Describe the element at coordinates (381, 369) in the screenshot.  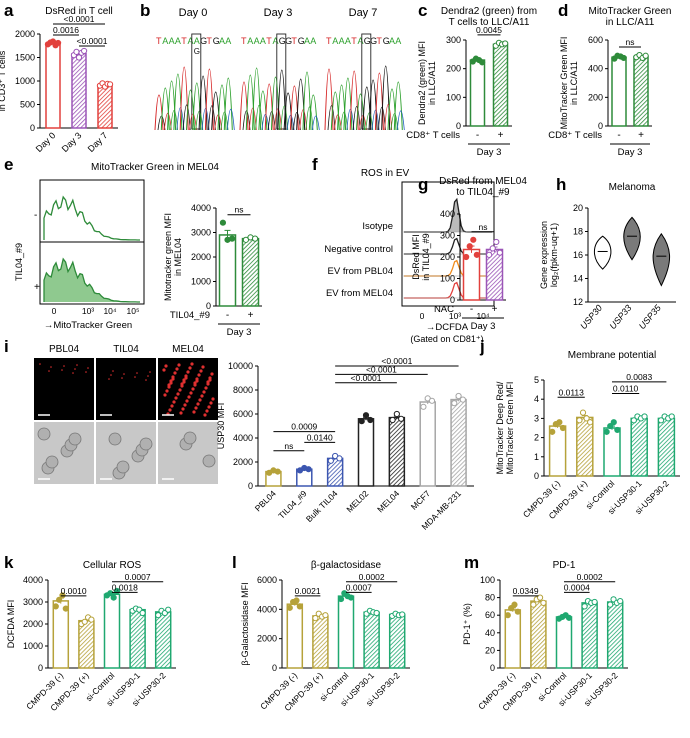
I see `sig-label-i: <0.0001` at that location.